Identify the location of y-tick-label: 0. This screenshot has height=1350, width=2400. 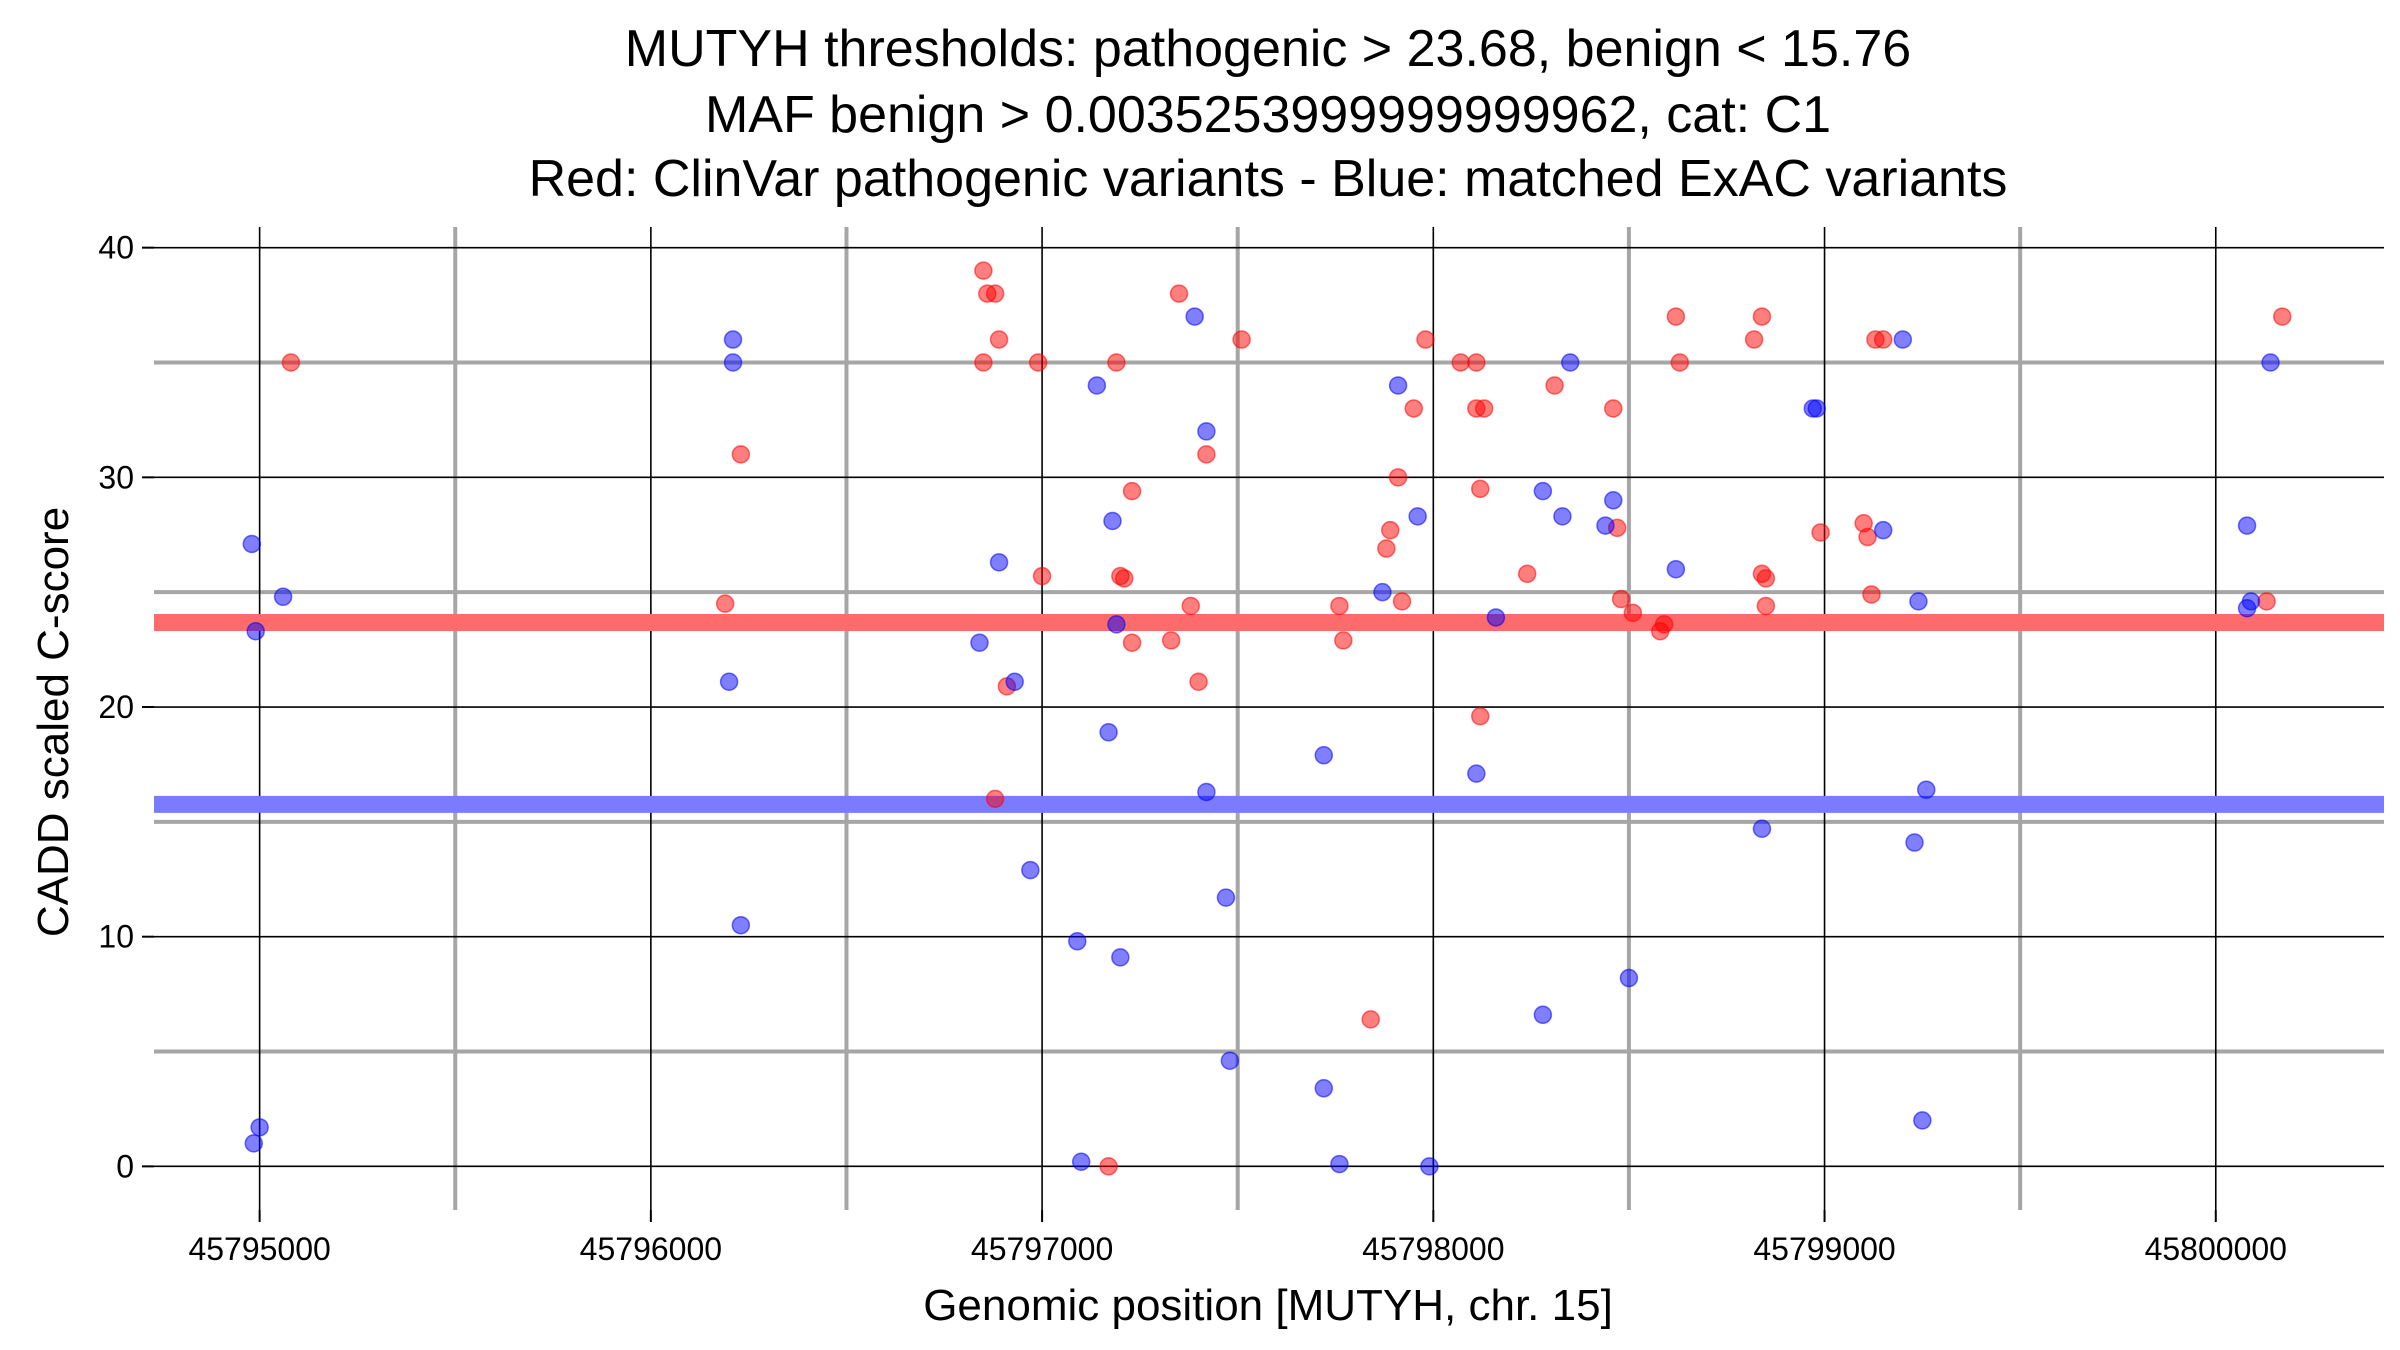
(125, 1166).